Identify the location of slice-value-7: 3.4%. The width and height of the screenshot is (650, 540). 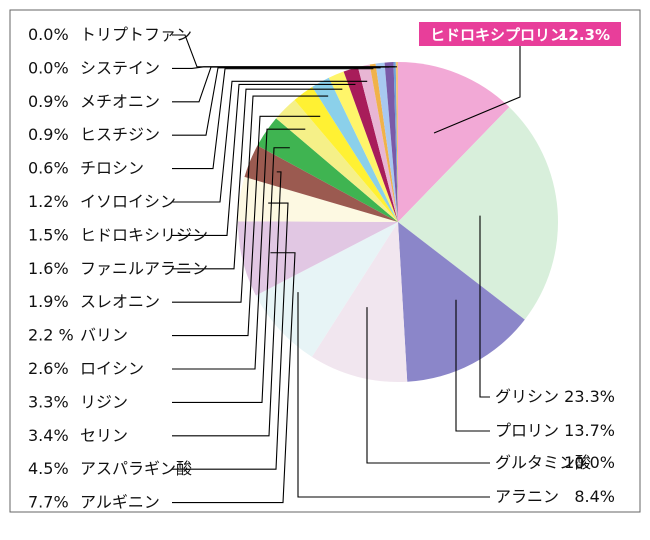
(48, 435).